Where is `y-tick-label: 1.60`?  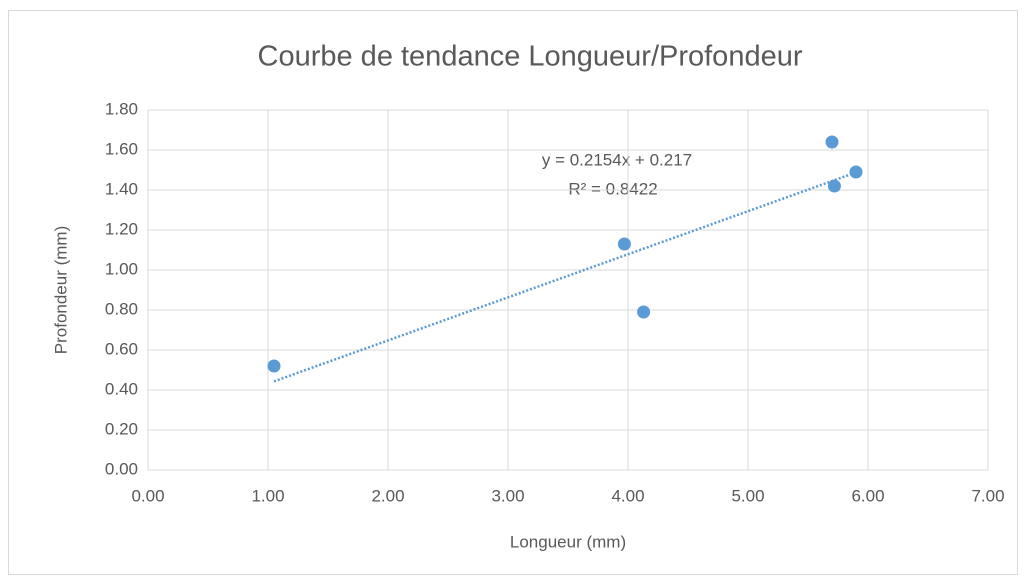
y-tick-label: 1.60 is located at coordinates (121, 148).